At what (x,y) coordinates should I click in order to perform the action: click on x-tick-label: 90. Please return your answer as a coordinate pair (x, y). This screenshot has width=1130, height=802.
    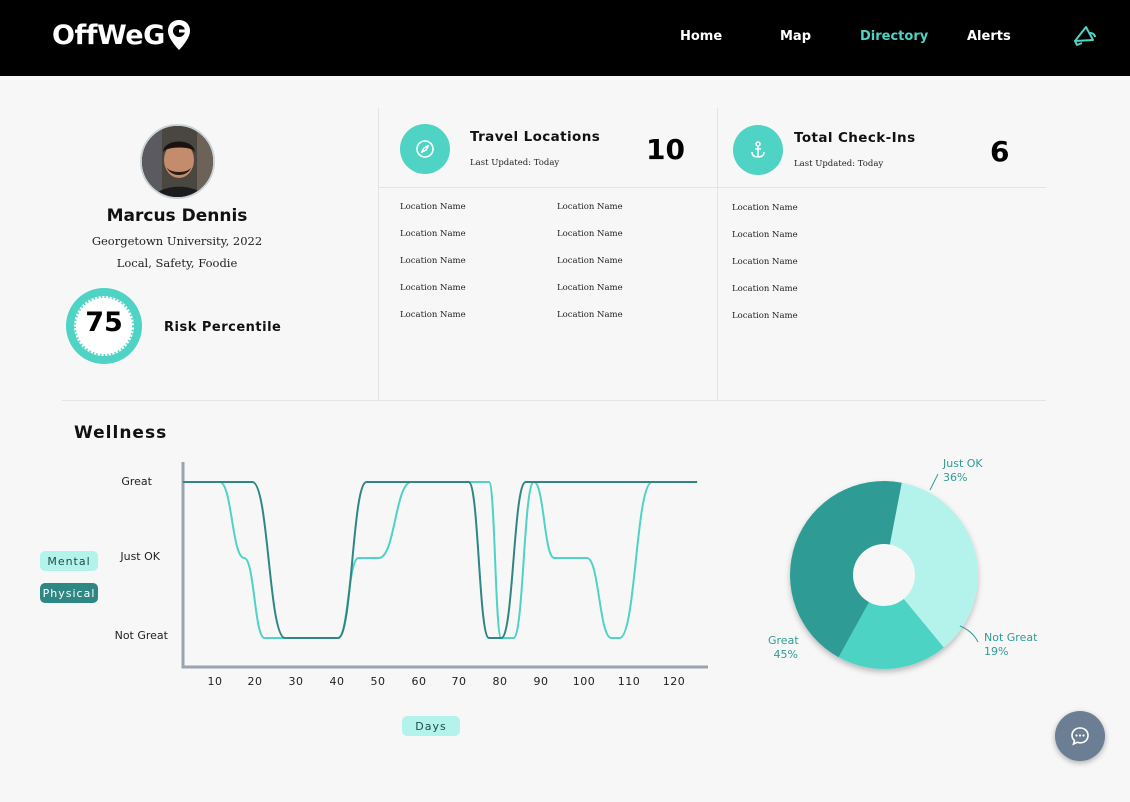
    Looking at the image, I should click on (541, 681).